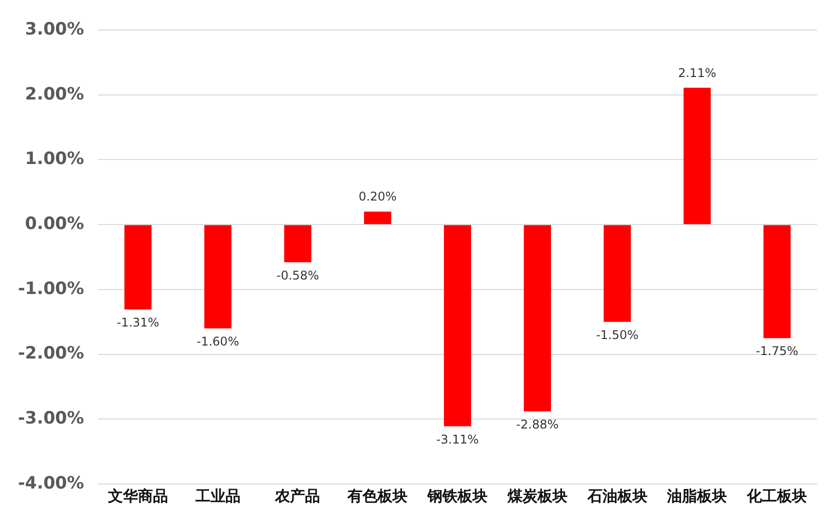 Image resolution: width=827 pixels, height=518 pixels. What do you see at coordinates (51, 288) in the screenshot?
I see `y-tick-label: -1.00%` at bounding box center [51, 288].